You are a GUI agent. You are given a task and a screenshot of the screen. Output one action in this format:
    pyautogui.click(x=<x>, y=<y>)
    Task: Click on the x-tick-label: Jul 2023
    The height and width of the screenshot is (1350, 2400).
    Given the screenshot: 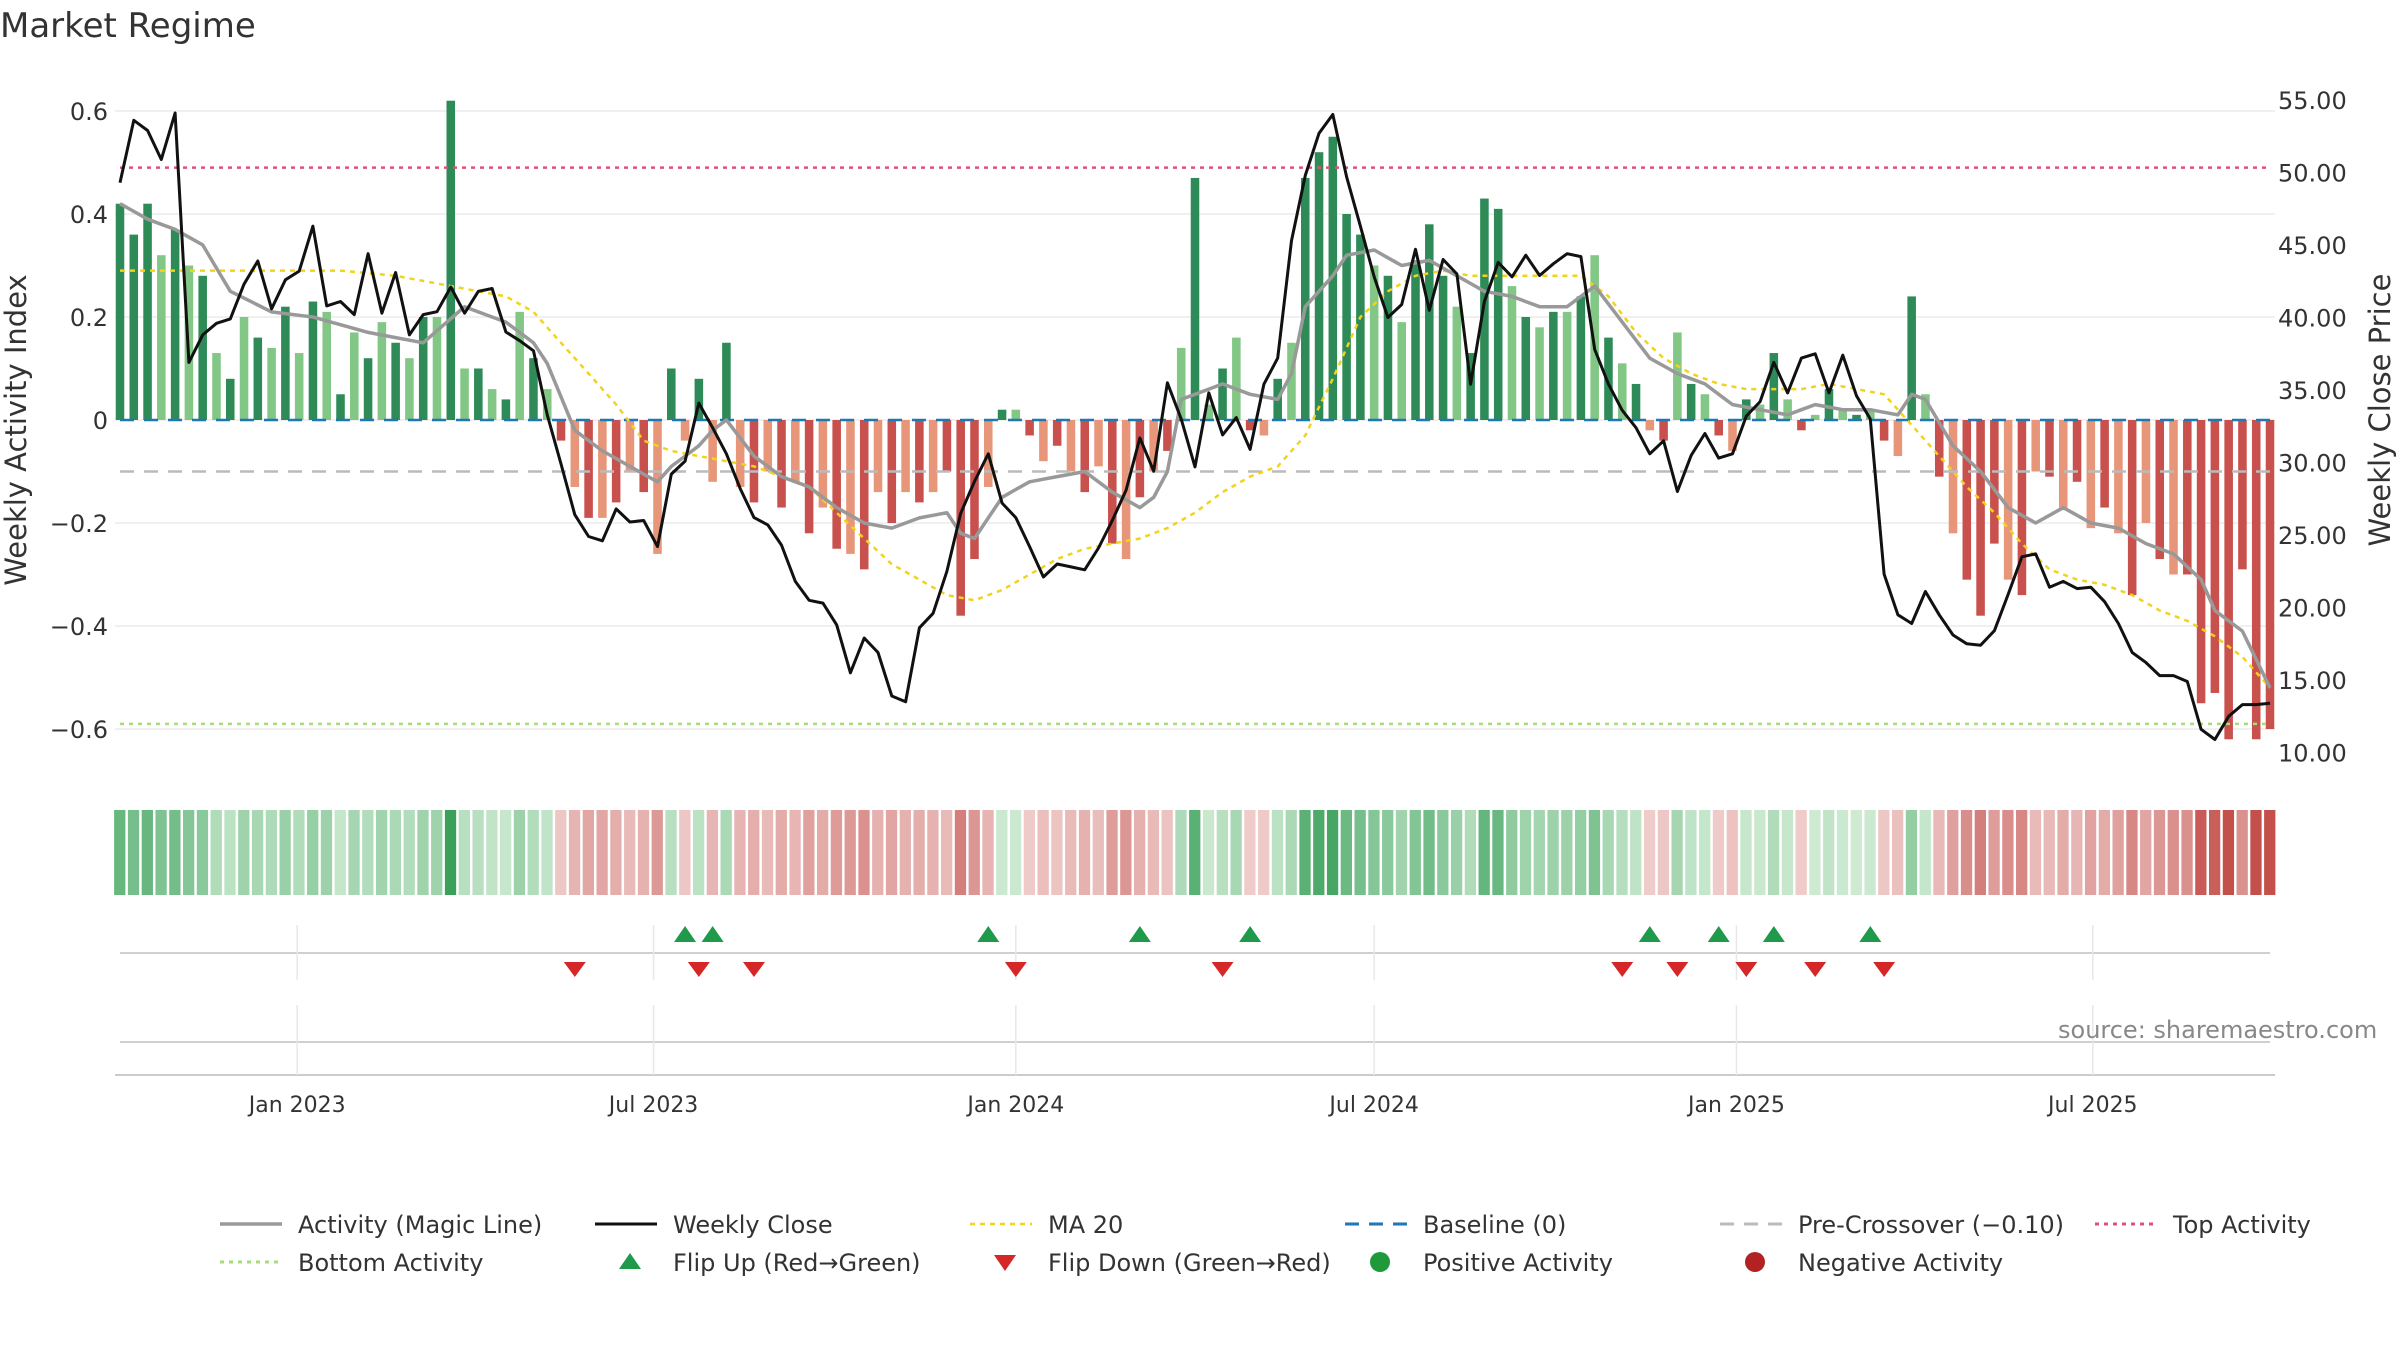 What is the action you would take?
    pyautogui.click(x=653, y=1105)
    